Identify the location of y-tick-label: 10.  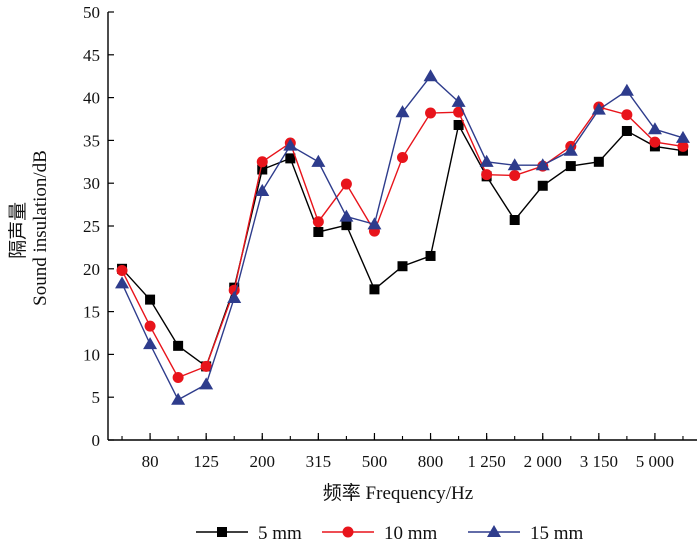
(91, 354).